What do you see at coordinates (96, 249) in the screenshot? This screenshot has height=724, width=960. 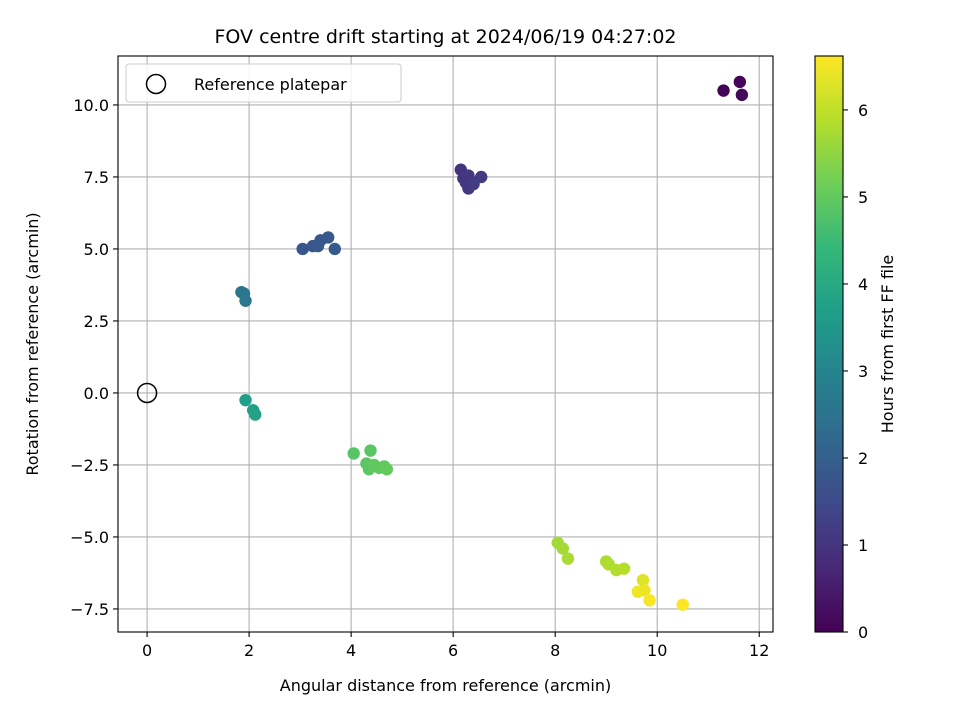 I see `y-tick-label: 5.0` at bounding box center [96, 249].